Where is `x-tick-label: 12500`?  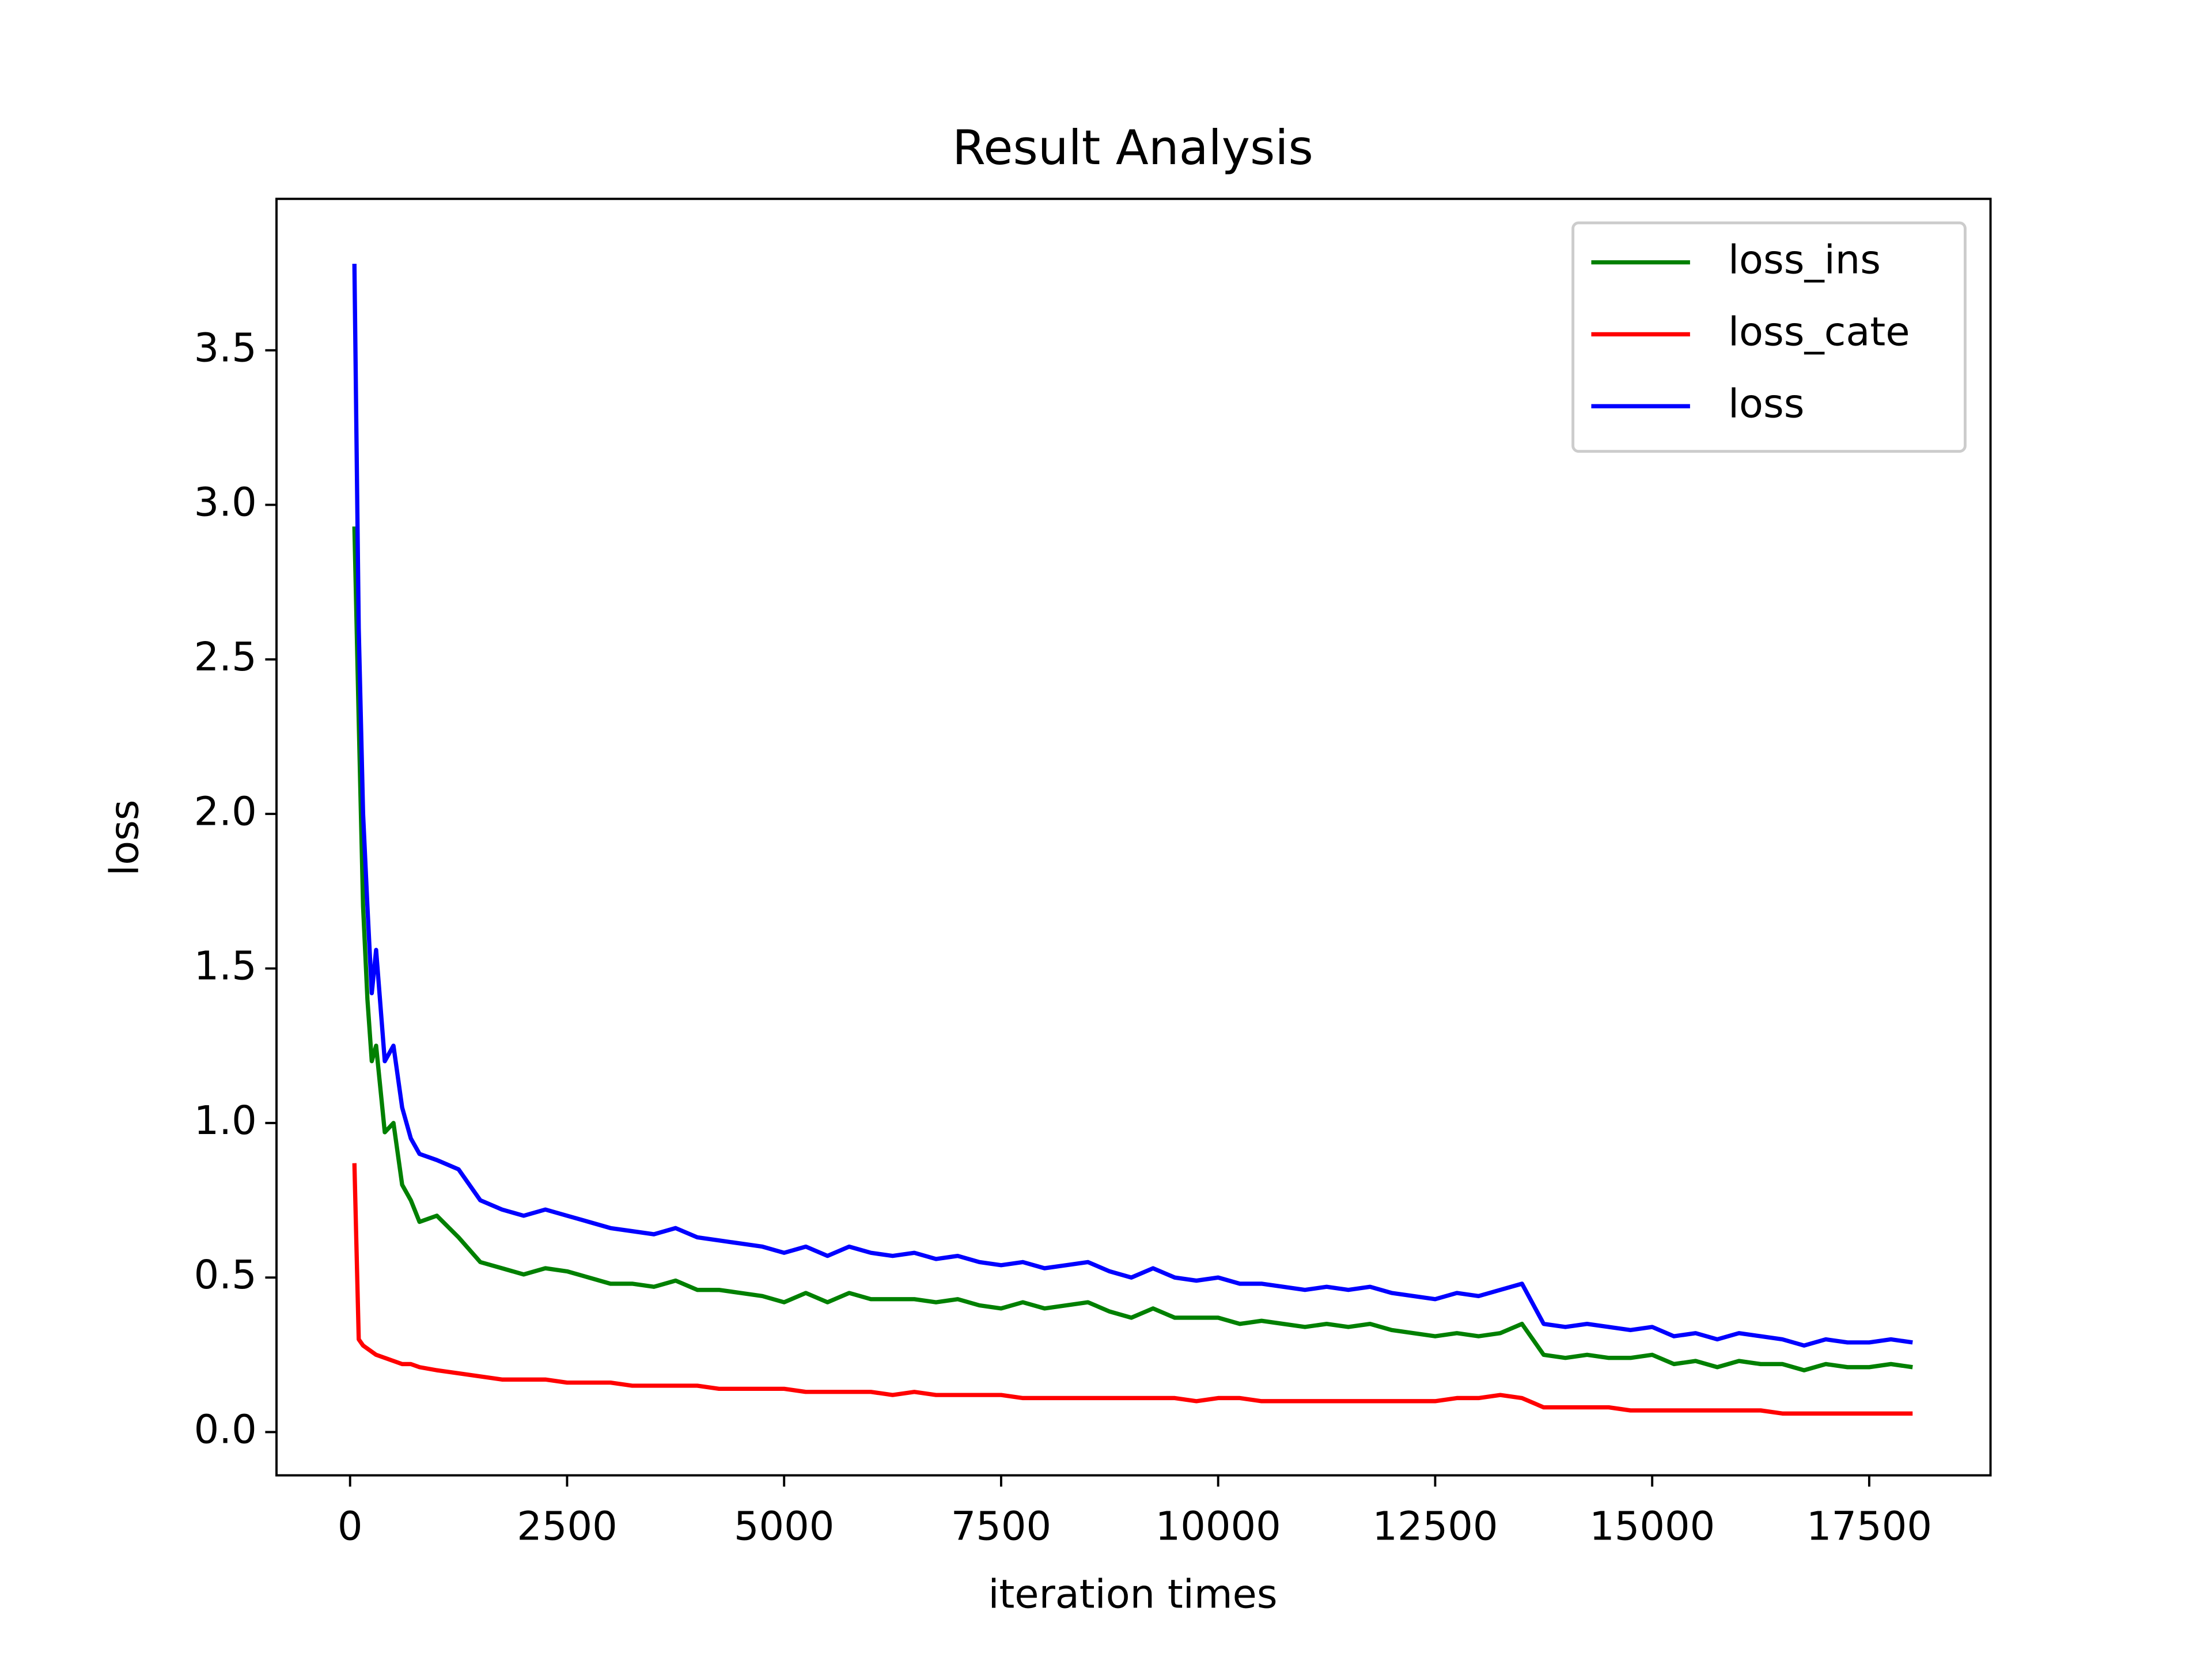
x-tick-label: 12500 is located at coordinates (1435, 1527).